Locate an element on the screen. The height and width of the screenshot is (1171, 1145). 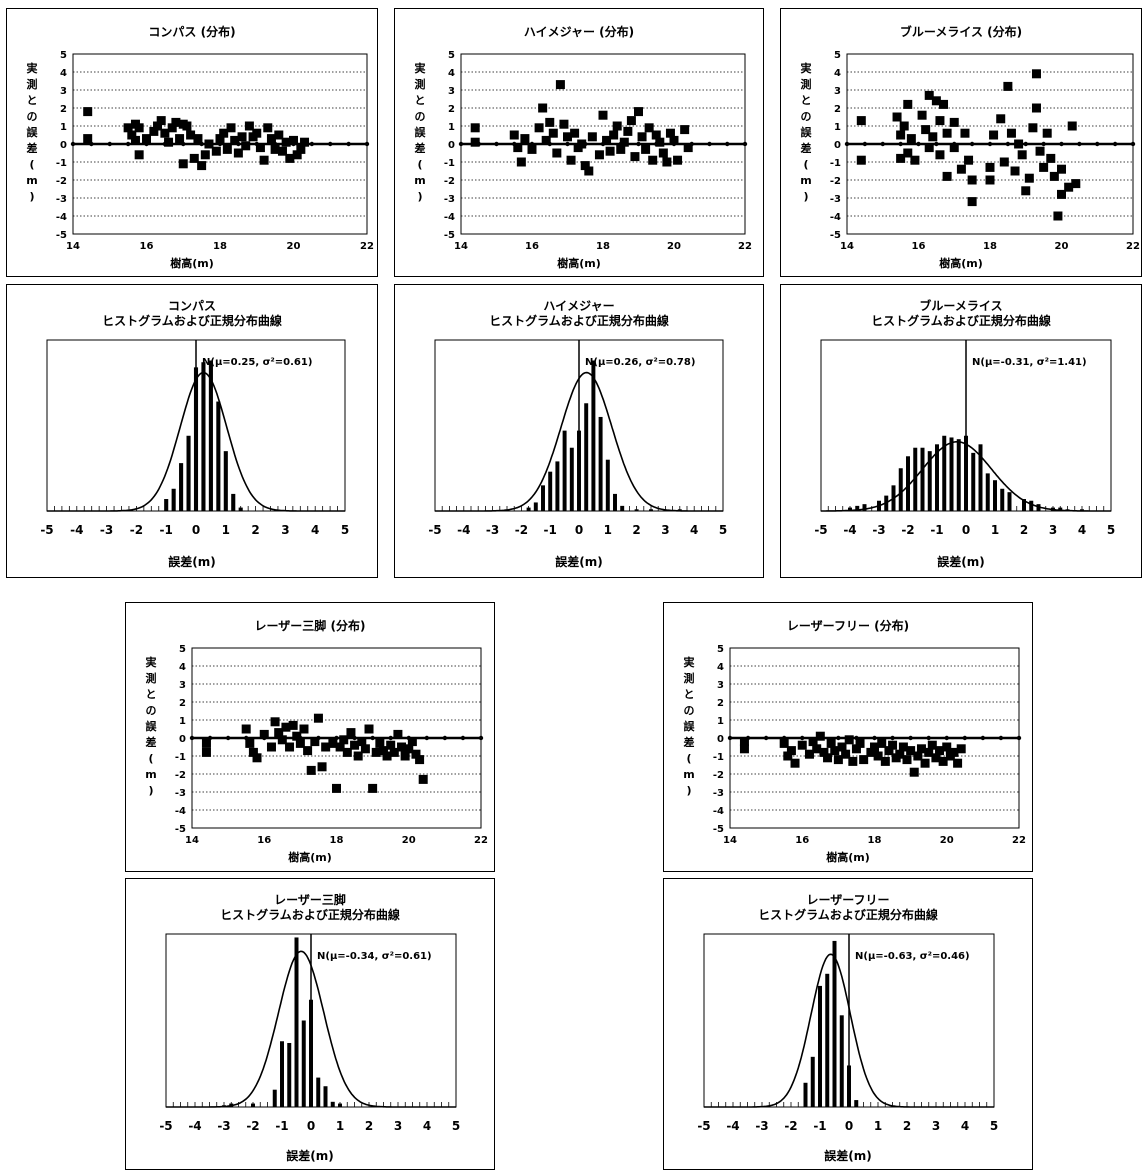
y-tick-label: -3 is located at coordinates (449, 199).